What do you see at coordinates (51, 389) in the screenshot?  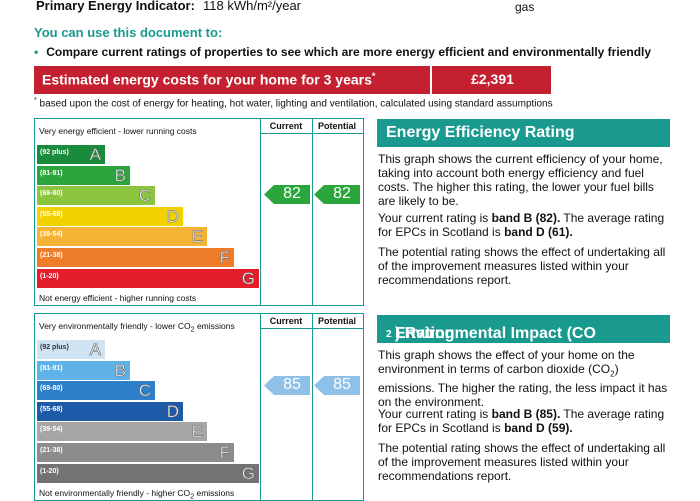 I see `band-range: (69-80)` at bounding box center [51, 389].